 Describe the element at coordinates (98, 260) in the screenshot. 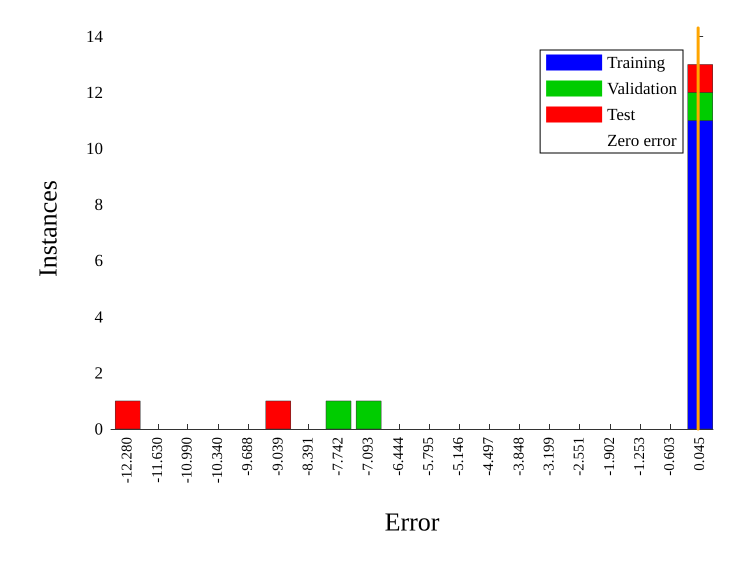

I see `y-tick-label: 6` at that location.